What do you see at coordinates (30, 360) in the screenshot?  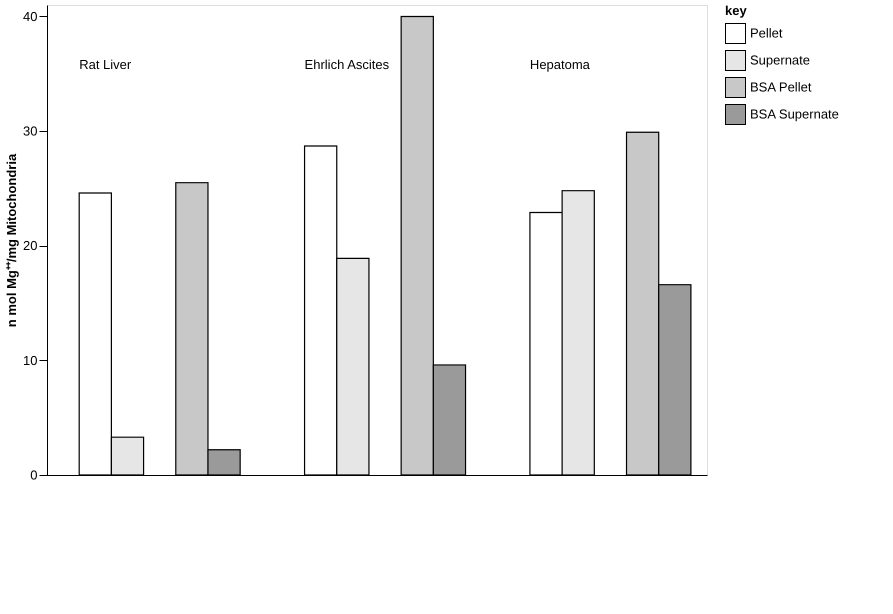 I see `y-tick-label: 10` at bounding box center [30, 360].